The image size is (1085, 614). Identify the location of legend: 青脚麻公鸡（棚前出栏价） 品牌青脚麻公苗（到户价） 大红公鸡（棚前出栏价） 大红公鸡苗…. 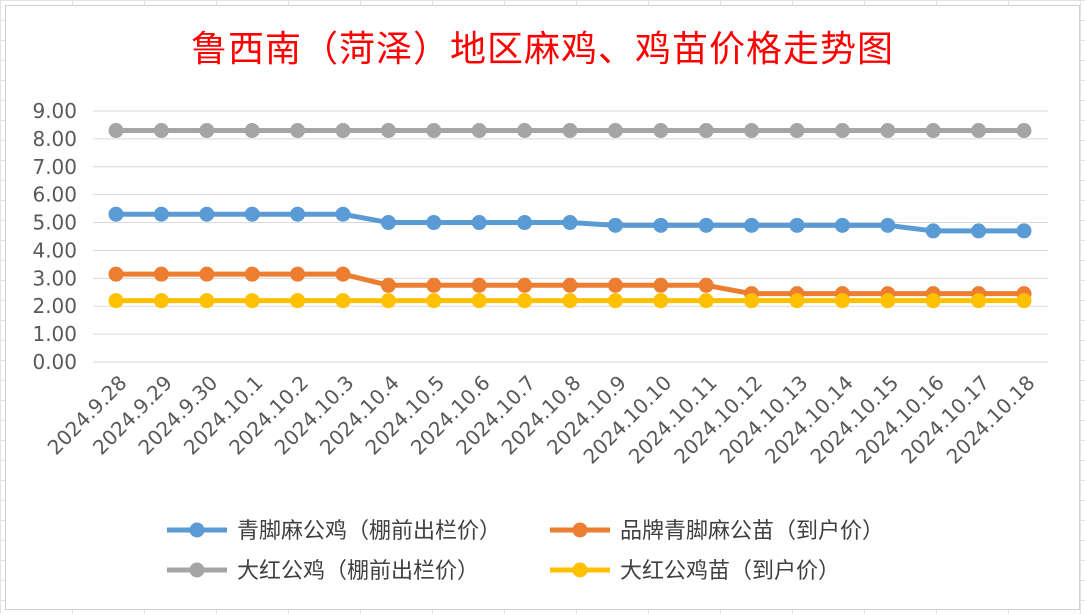
(525, 551).